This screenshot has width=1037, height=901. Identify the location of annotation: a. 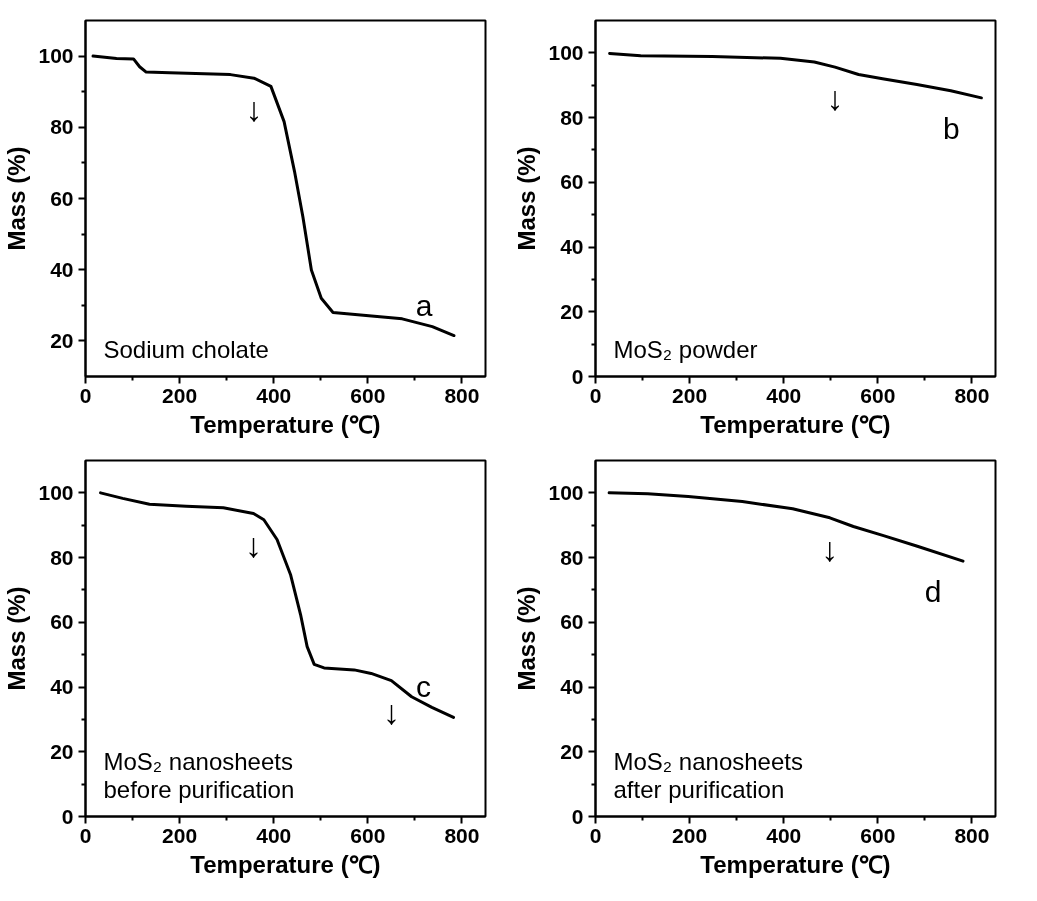
(424, 305).